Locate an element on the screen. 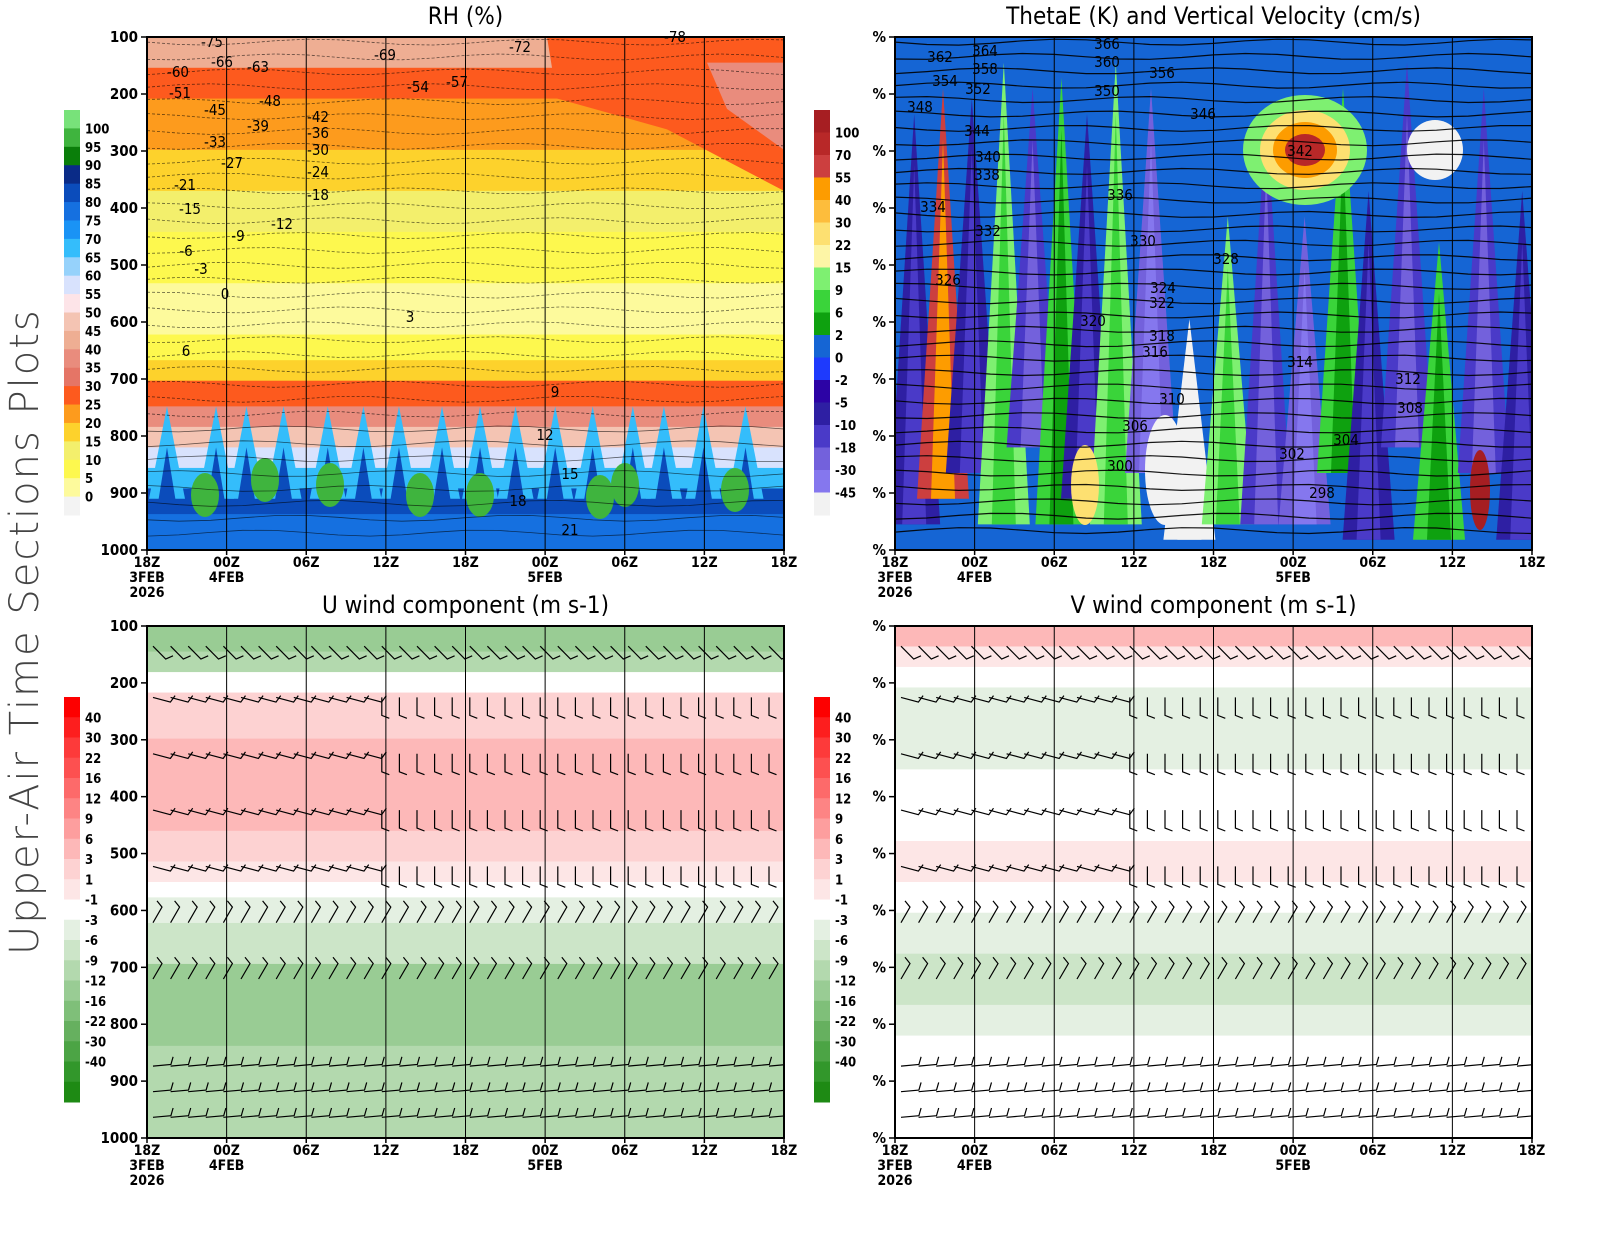 The height and width of the screenshot is (1236, 1600). date-label: 5FEB is located at coordinates (545, 1166).